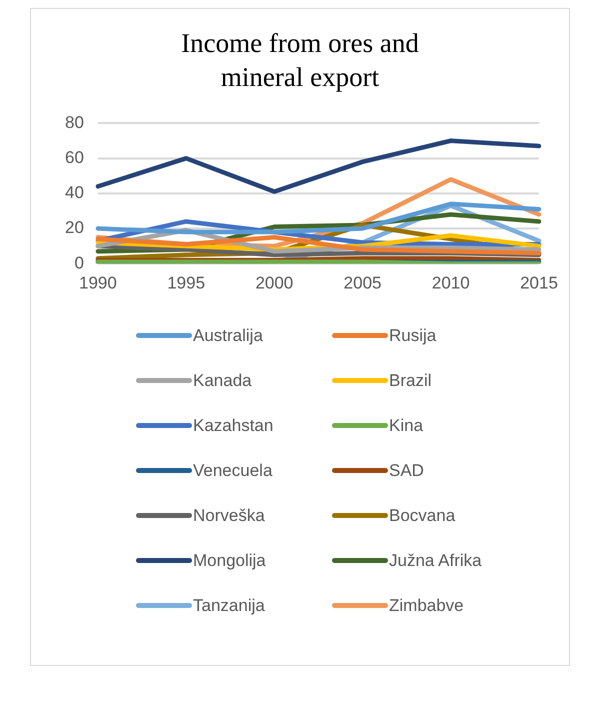 The height and width of the screenshot is (706, 611). I want to click on x-tick-label: 1990, so click(97, 282).